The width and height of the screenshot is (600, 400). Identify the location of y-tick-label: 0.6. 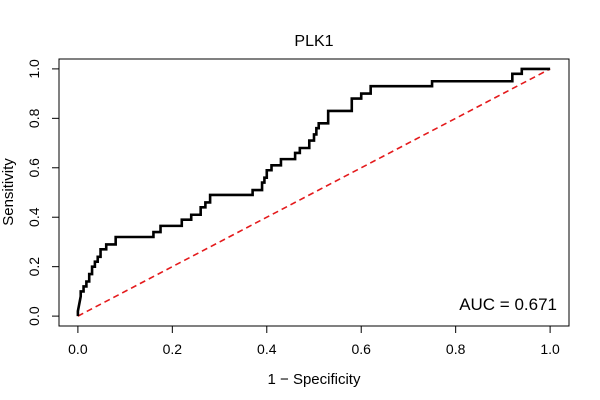
(34, 168).